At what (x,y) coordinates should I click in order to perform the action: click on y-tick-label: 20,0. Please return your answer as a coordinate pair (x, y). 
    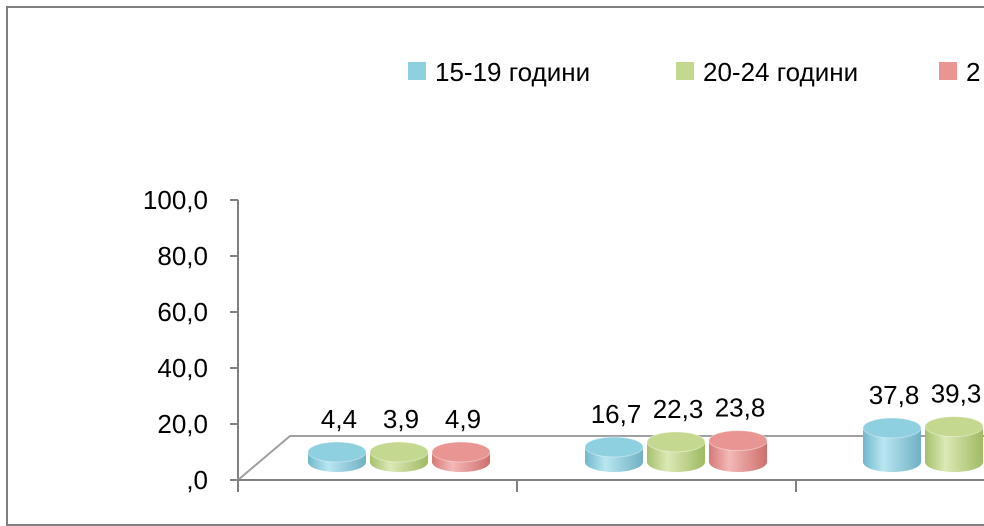
    Looking at the image, I should click on (182, 424).